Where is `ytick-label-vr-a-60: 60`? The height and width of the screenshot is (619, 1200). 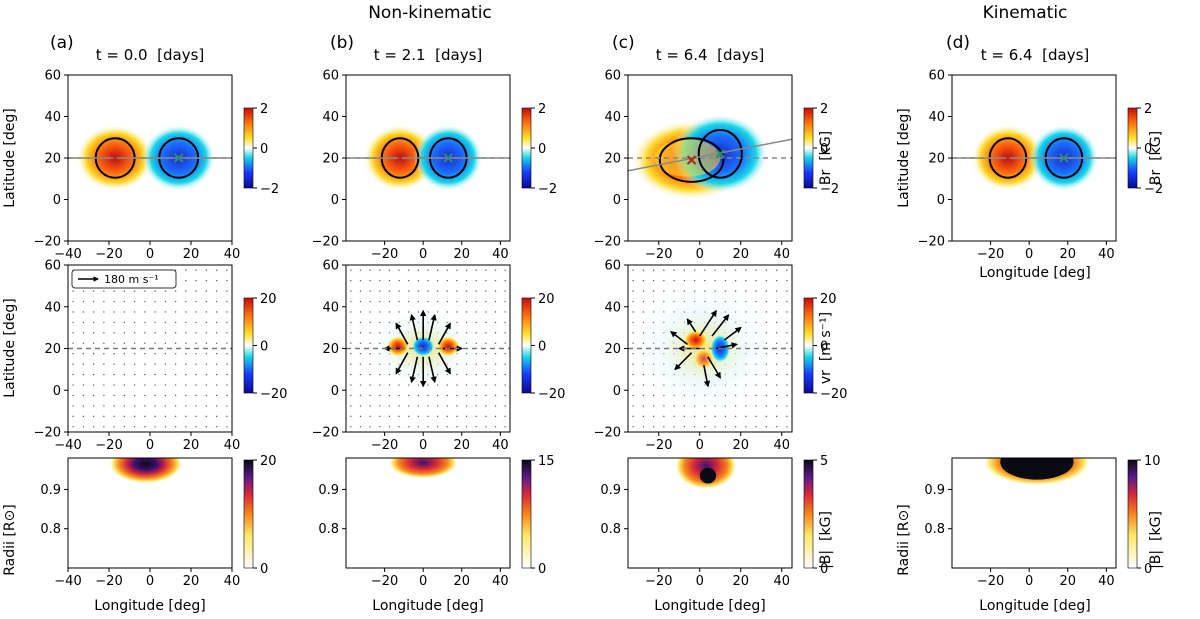 ytick-label-vr-a-60: 60 is located at coordinates (52, 266).